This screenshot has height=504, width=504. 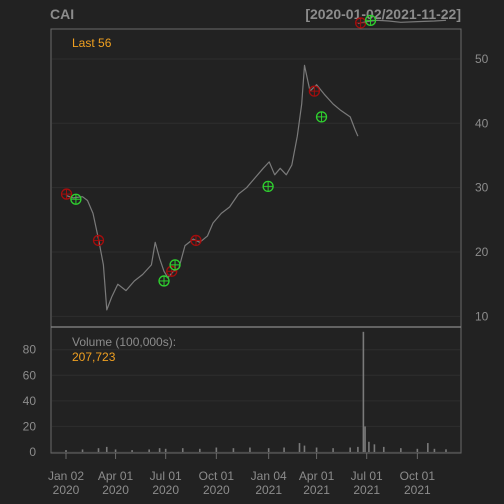 What do you see at coordinates (30, 375) in the screenshot?
I see `volume-y-tick-label: 60` at bounding box center [30, 375].